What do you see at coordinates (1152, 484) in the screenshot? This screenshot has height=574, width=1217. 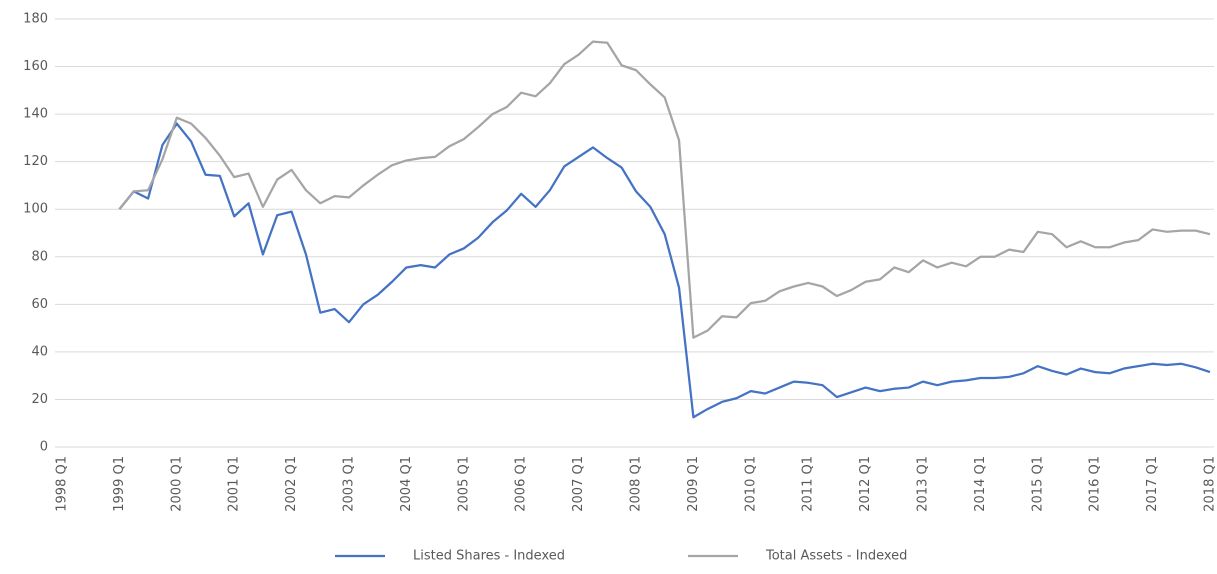 I see `x-tick-label: 2017 Q1` at bounding box center [1152, 484].